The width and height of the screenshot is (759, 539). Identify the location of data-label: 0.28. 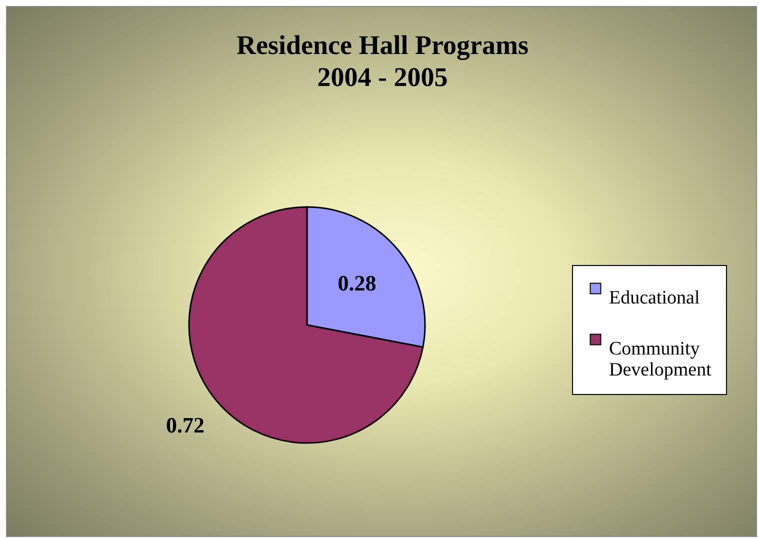
(357, 283).